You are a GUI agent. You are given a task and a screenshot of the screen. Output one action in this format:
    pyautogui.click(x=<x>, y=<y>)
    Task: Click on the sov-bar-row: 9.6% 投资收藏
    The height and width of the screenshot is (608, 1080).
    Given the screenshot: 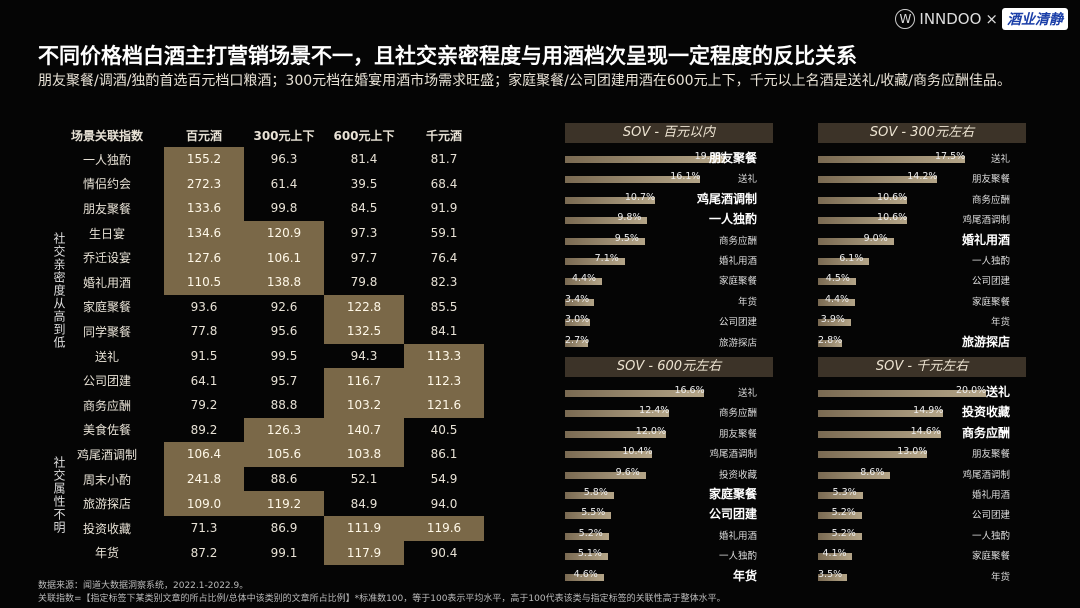 What is the action you would take?
    pyautogui.click(x=685, y=475)
    